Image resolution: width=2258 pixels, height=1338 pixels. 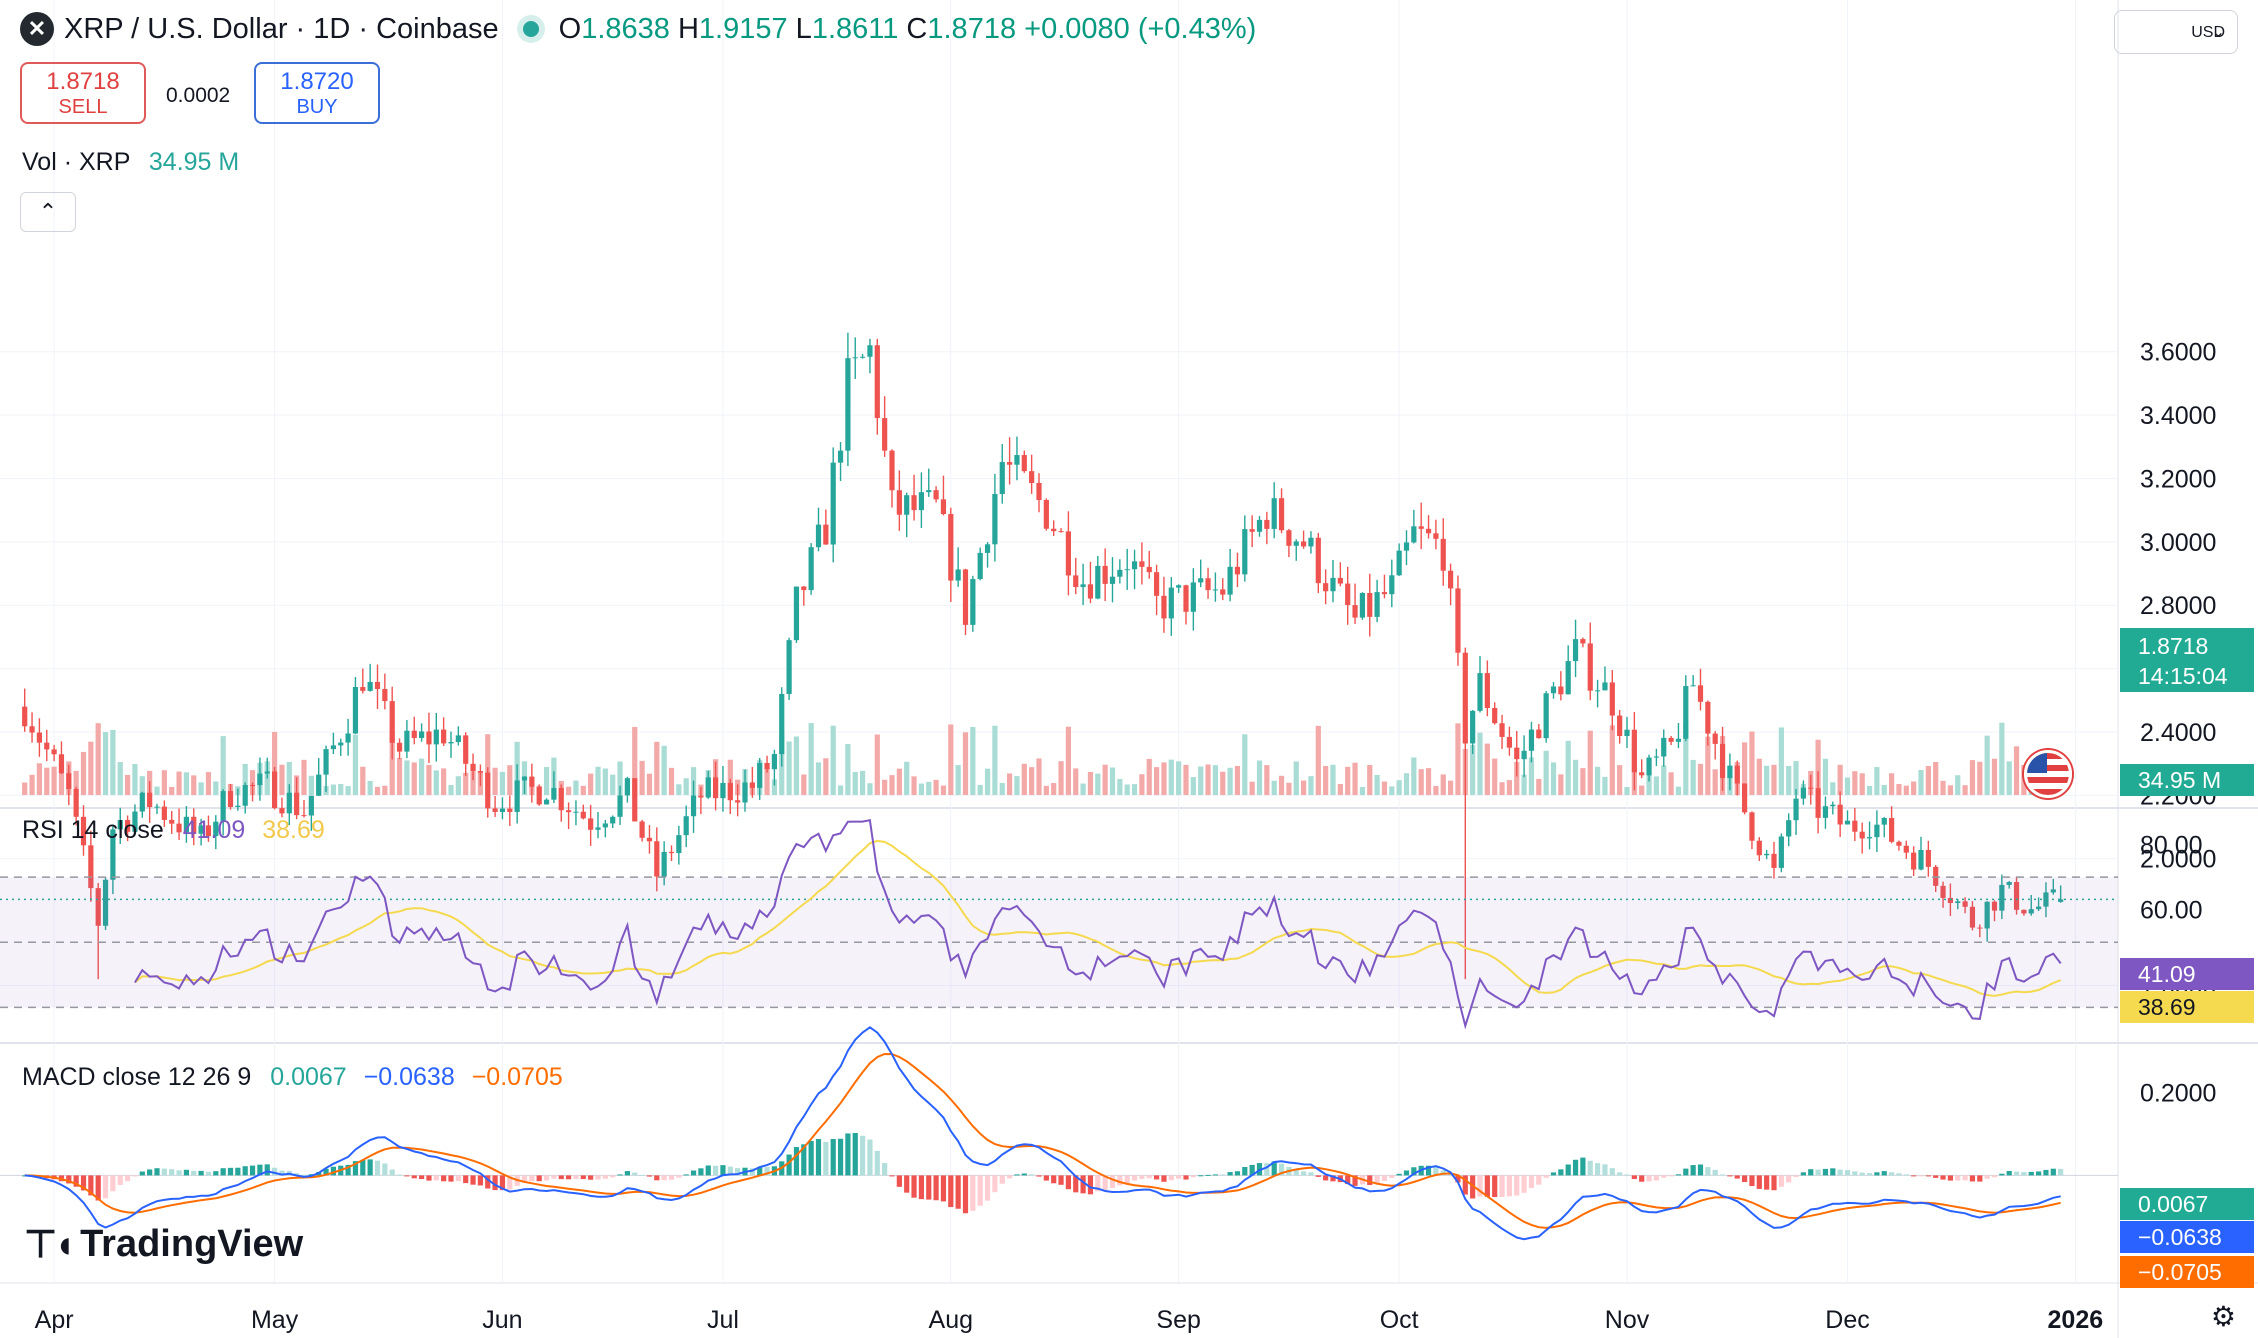 I want to click on buy-button: 1.8720 BUY, so click(x=317, y=93).